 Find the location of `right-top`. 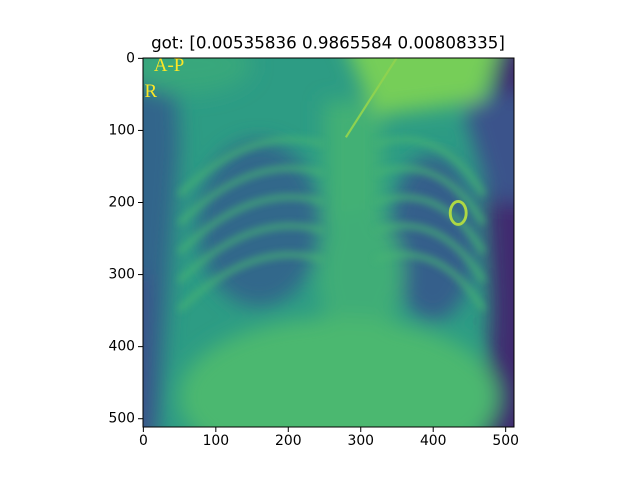

right-top is located at coordinates (487, 147).